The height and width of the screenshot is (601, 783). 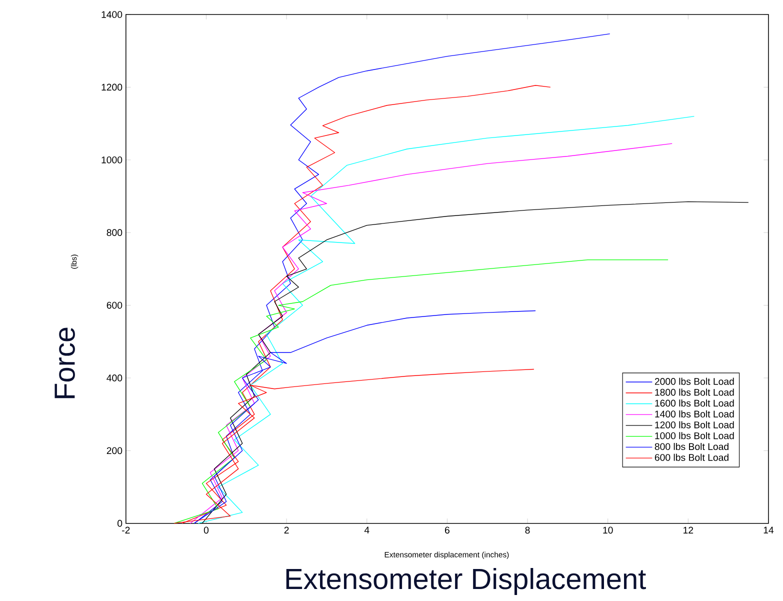 What do you see at coordinates (112, 14) in the screenshot?
I see `y-tick-label: 1400` at bounding box center [112, 14].